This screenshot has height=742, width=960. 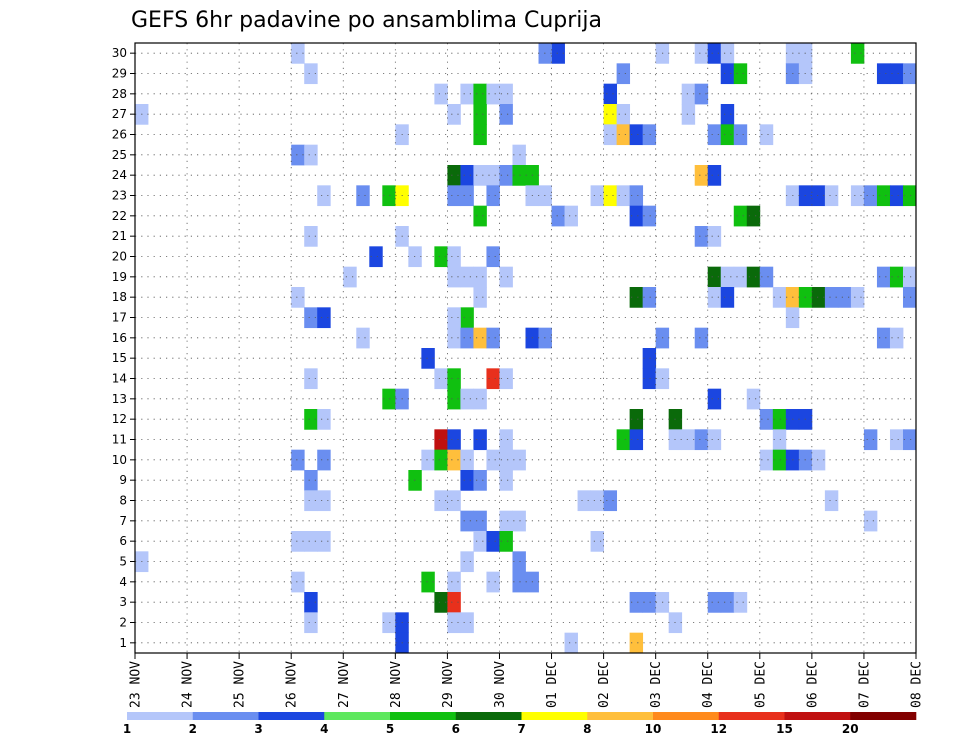 What do you see at coordinates (390, 729) in the screenshot?
I see `colorbar-label: 5` at bounding box center [390, 729].